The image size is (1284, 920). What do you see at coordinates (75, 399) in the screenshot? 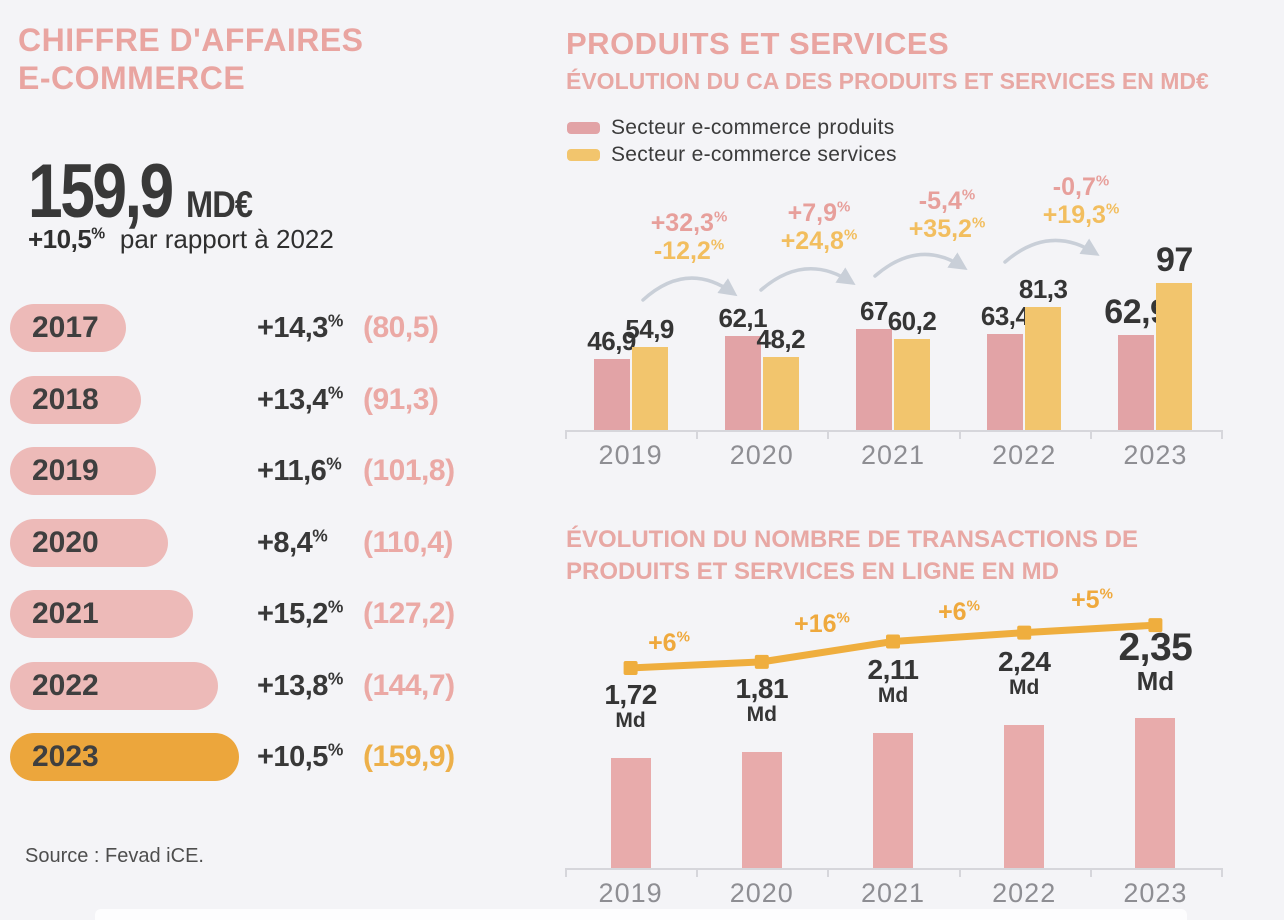
I see `year-pill: 2018` at bounding box center [75, 399].